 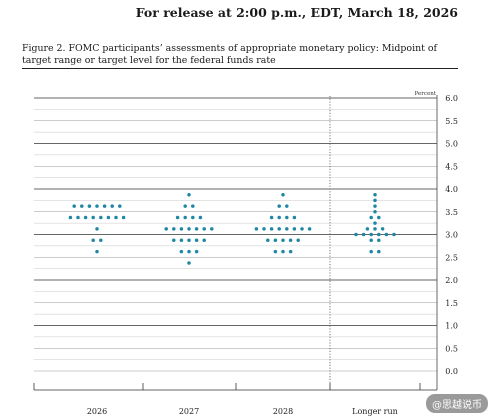 I want to click on y-tick-label: 0.0, so click(x=451, y=371).